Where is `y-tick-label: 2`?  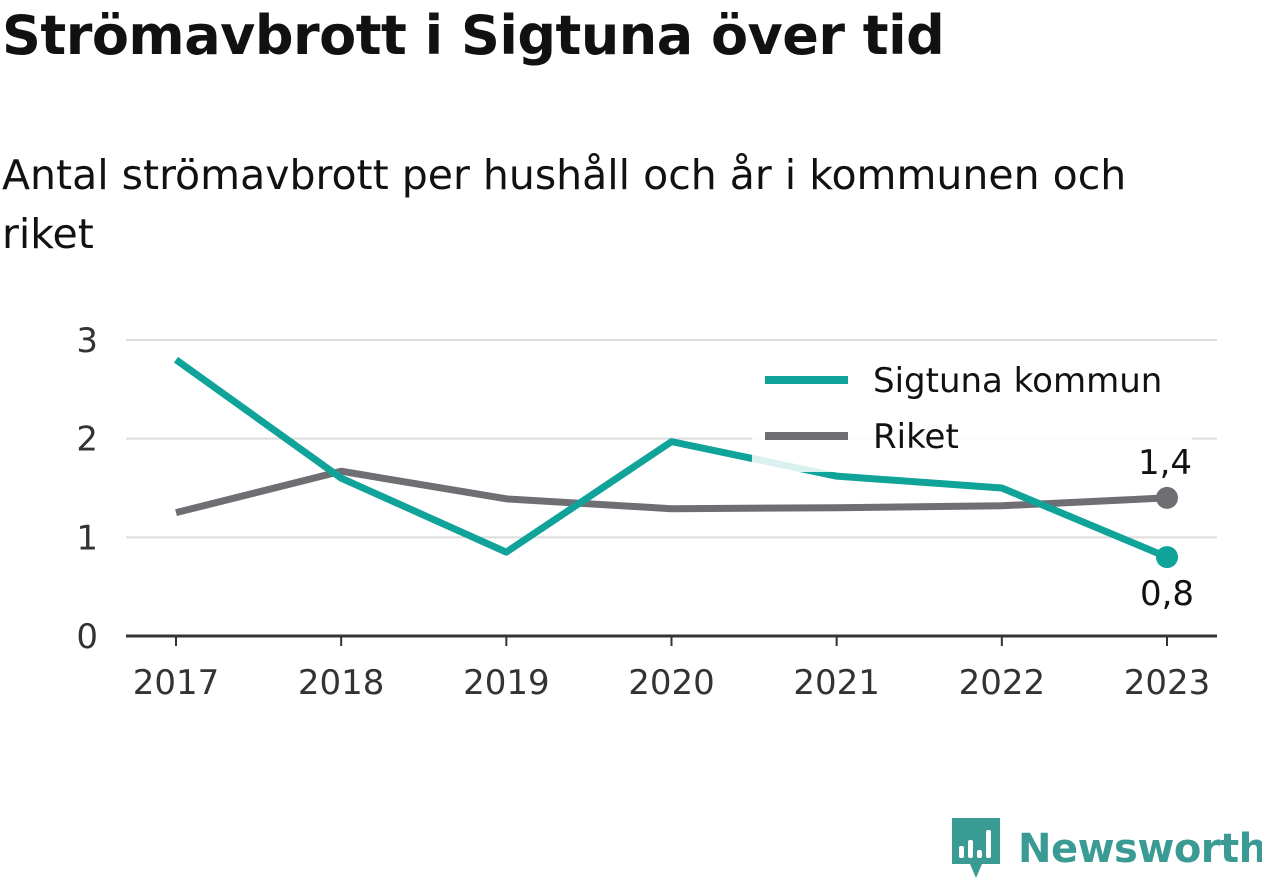 y-tick-label: 2 is located at coordinates (87, 440).